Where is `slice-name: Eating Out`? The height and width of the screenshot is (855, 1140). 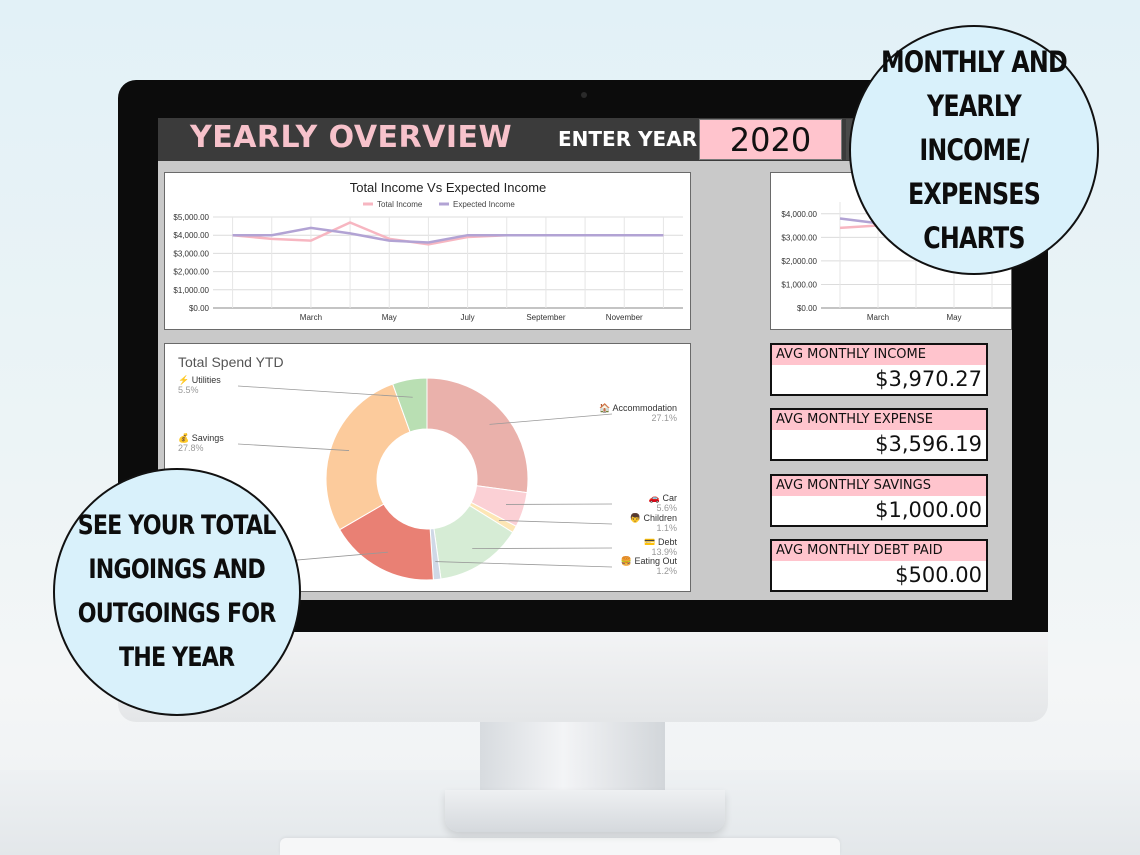 slice-name: Eating Out is located at coordinates (655, 561).